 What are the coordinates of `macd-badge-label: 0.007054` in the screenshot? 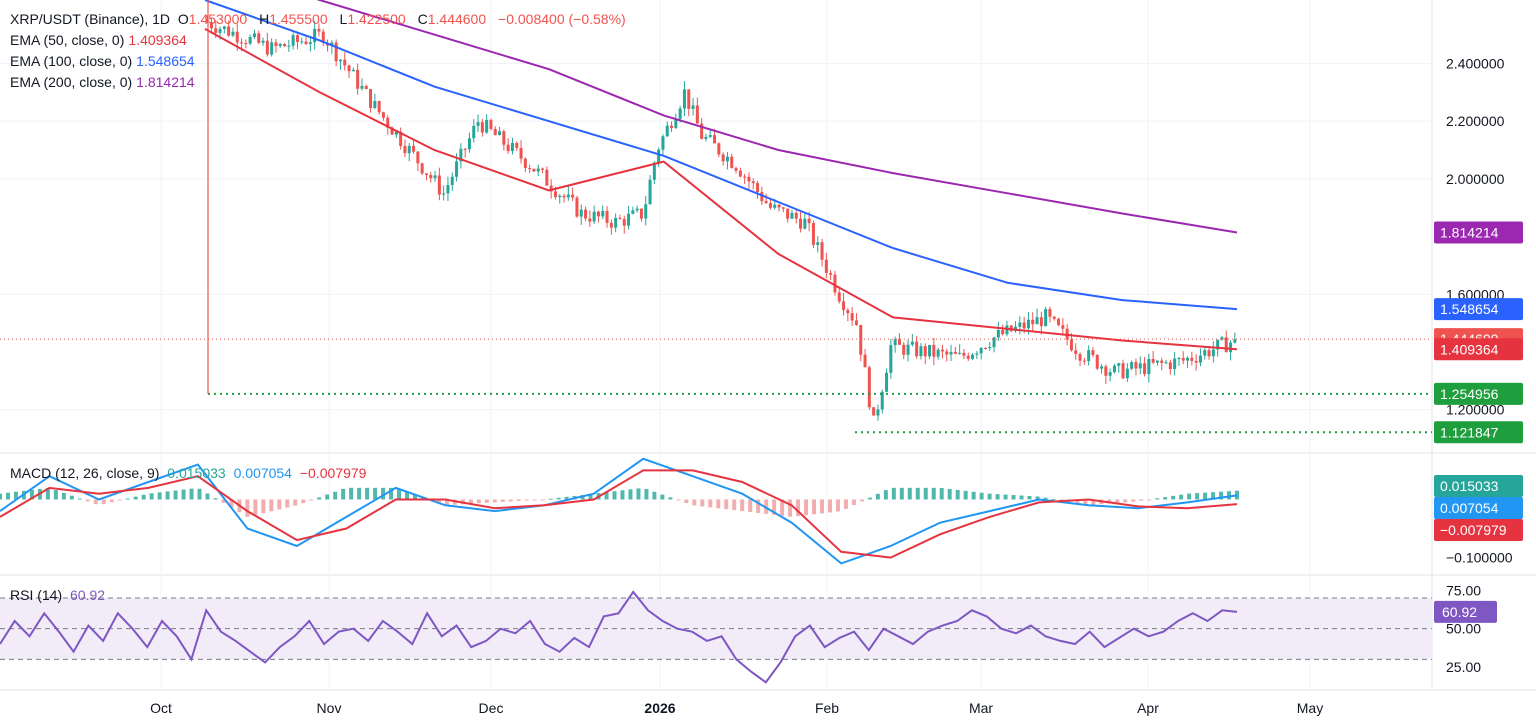 It's located at (1469, 508).